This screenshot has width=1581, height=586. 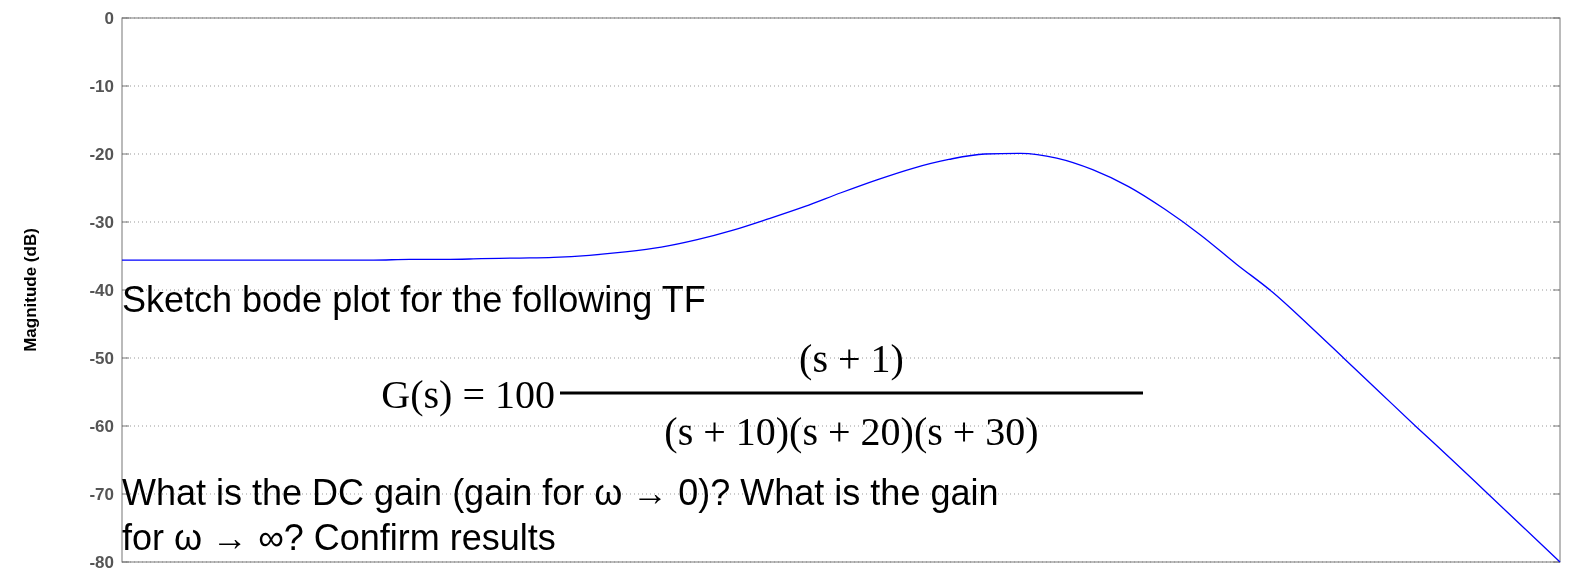 What do you see at coordinates (109, 18) in the screenshot?
I see `y-tick-label: 0` at bounding box center [109, 18].